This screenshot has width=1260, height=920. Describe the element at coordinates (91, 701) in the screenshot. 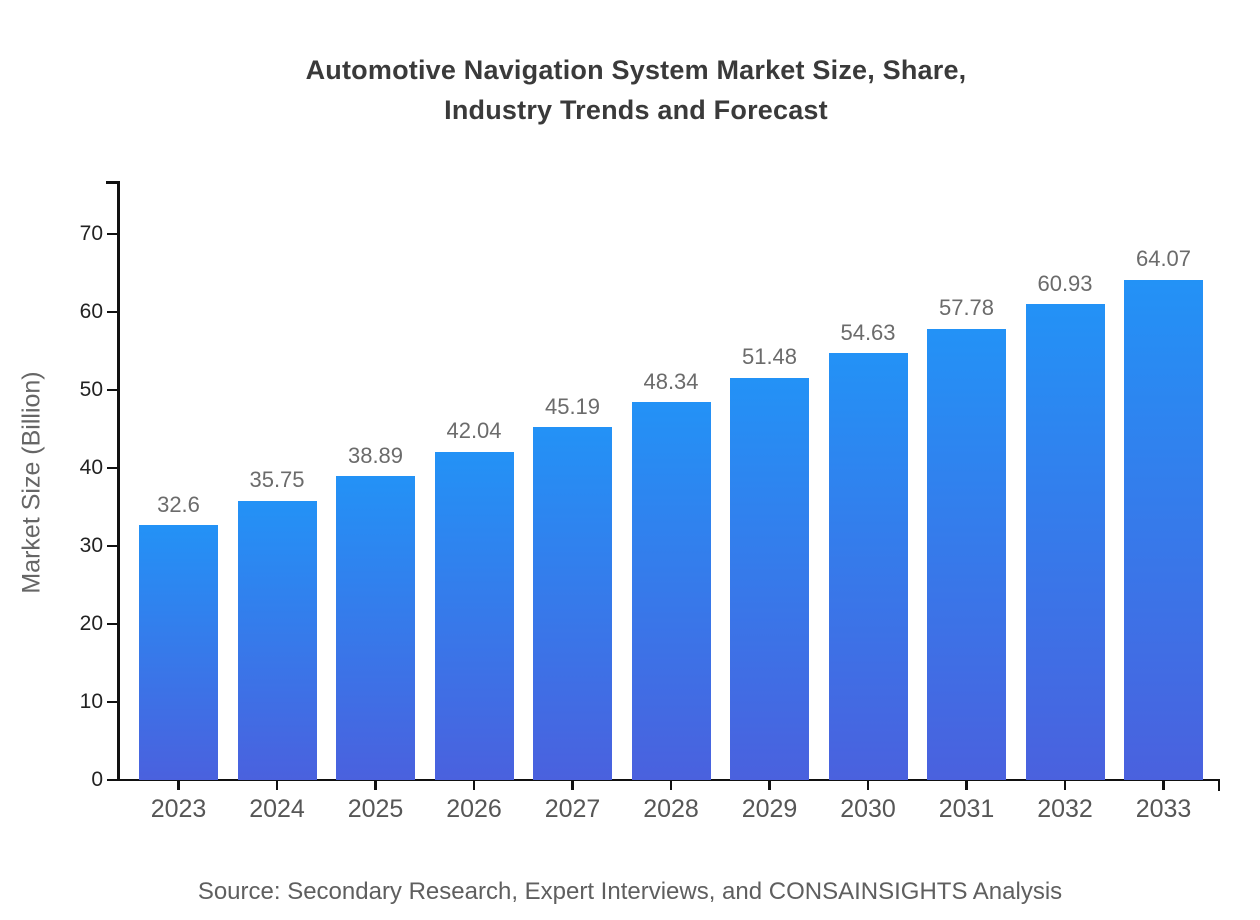

I see `y-tick-label: 10` at that location.